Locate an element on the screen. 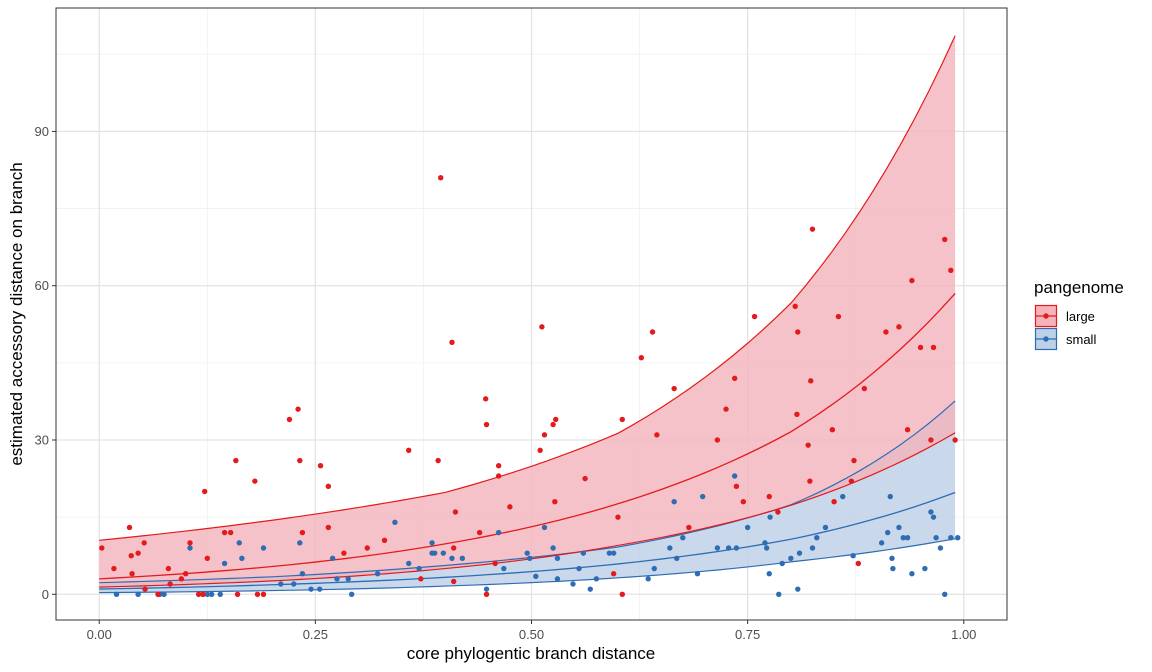 This screenshot has height=672, width=1152. legend-key-point-small is located at coordinates (1046, 339).